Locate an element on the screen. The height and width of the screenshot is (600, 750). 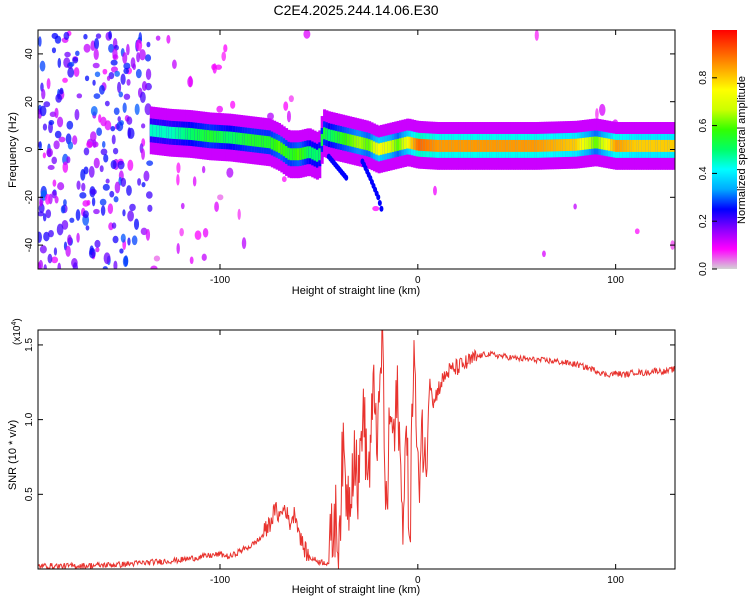
snr-xlabel: Height of straight line (km) is located at coordinates (356, 590).